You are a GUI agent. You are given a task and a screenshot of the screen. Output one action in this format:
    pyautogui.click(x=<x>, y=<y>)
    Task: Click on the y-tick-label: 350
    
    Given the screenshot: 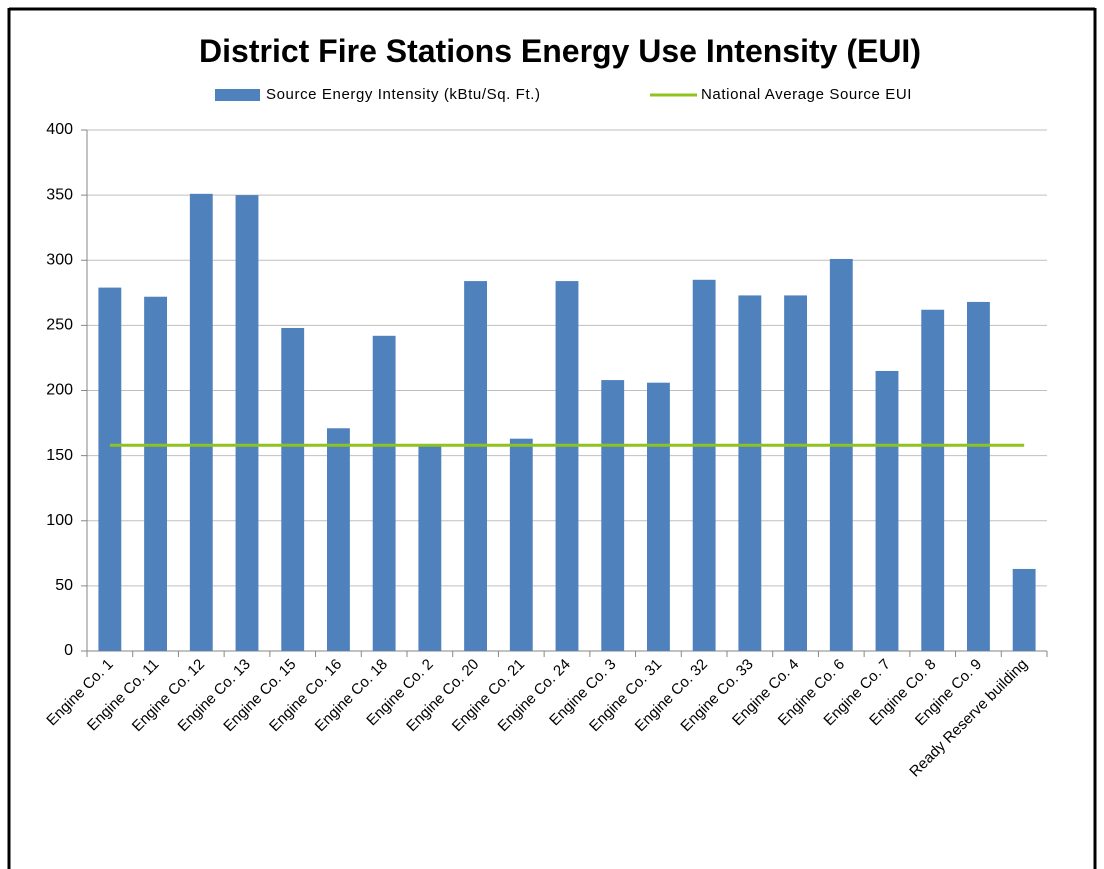 What is the action you would take?
    pyautogui.click(x=59, y=194)
    